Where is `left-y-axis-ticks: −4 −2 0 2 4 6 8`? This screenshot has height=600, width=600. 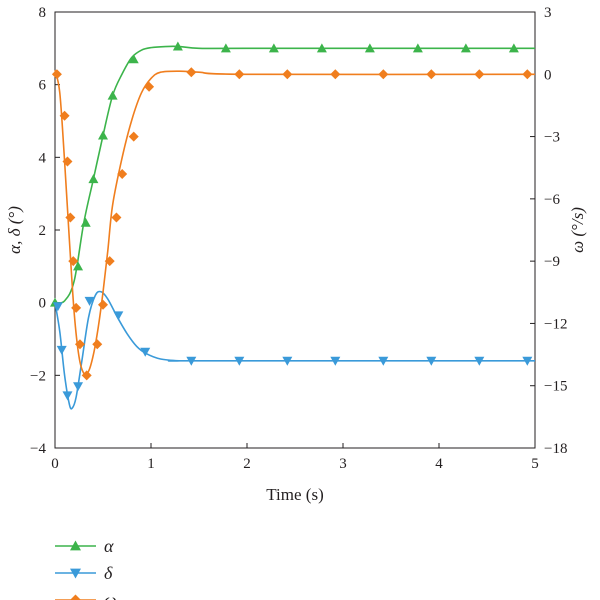 left-y-axis-ticks: −4 −2 0 2 4 6 8 is located at coordinates (45, 231).